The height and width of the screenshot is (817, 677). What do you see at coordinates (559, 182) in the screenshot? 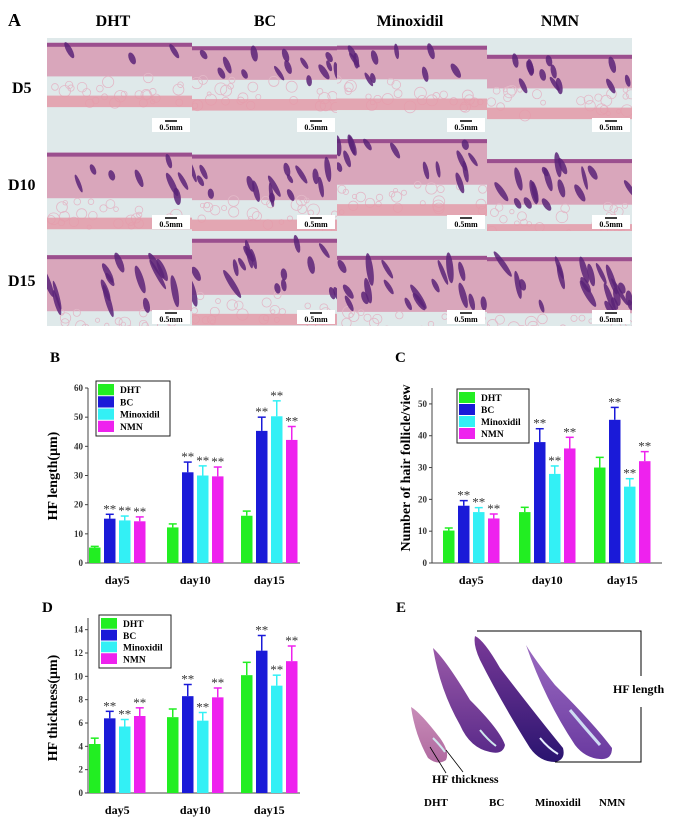
I see `histology-tile-d10-nmn: 0.5mm` at bounding box center [559, 182].